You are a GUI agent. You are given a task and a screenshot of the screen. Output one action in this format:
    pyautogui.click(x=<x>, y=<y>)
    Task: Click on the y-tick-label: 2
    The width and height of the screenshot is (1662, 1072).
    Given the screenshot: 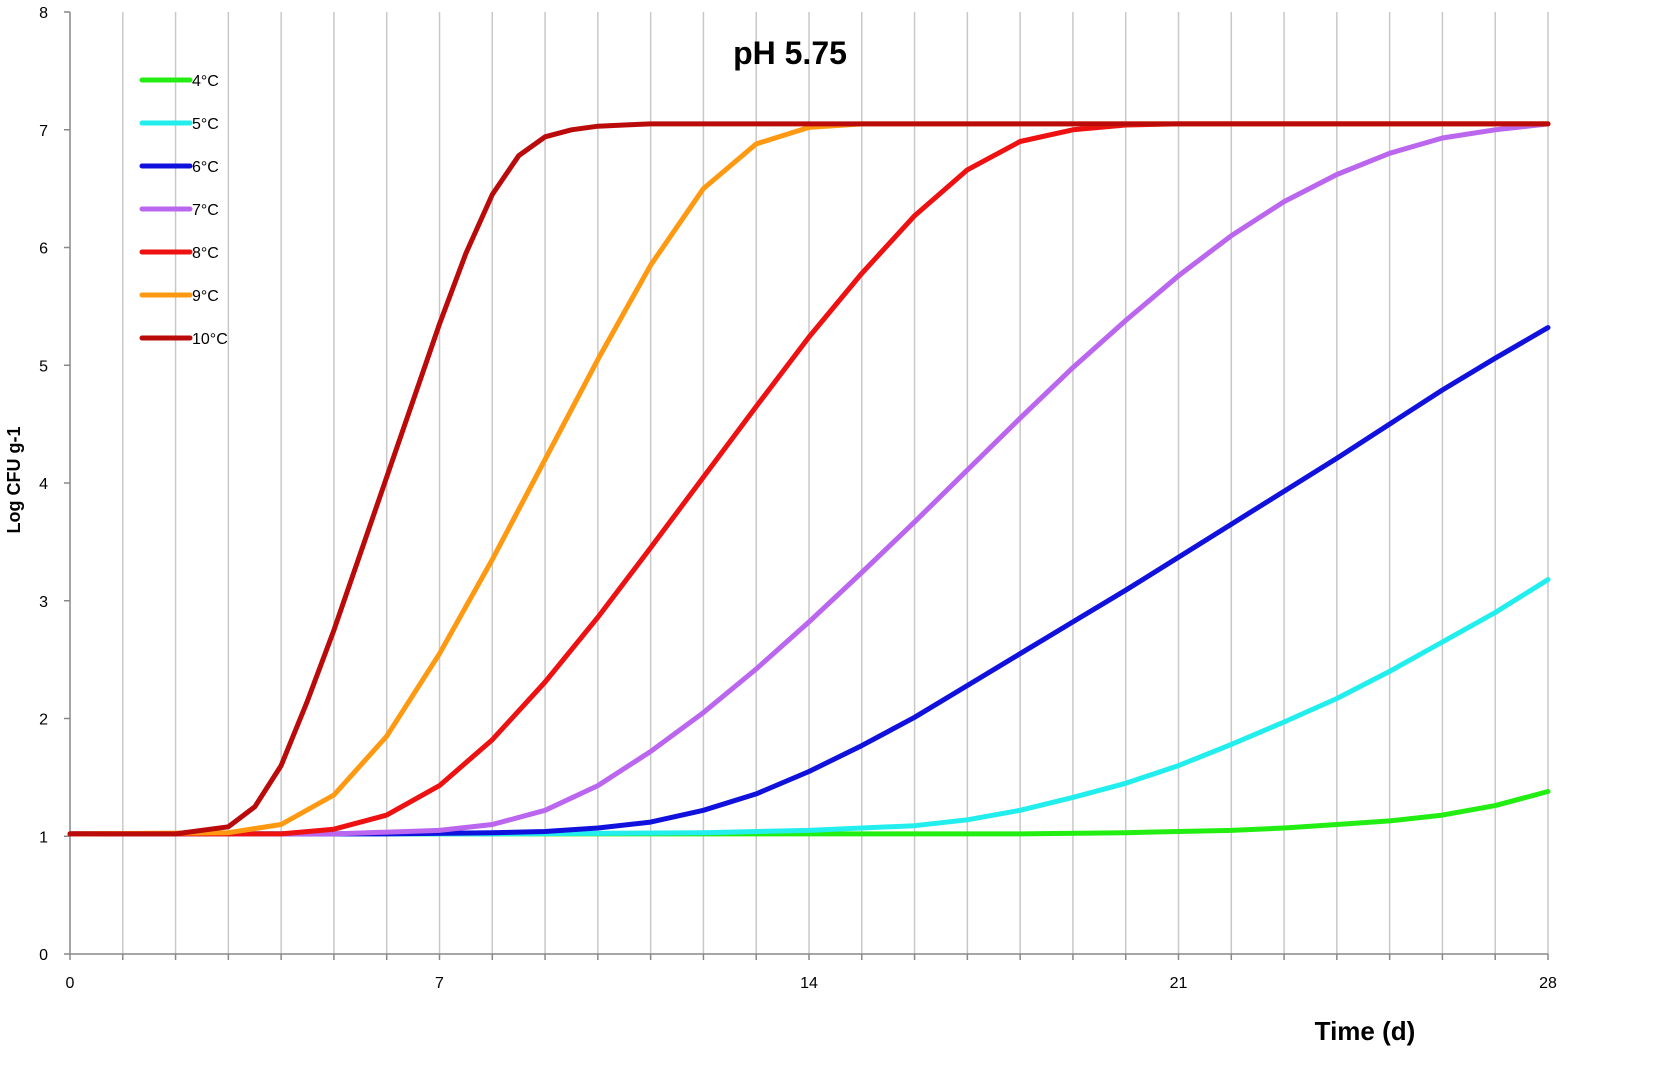 What is the action you would take?
    pyautogui.click(x=43, y=720)
    